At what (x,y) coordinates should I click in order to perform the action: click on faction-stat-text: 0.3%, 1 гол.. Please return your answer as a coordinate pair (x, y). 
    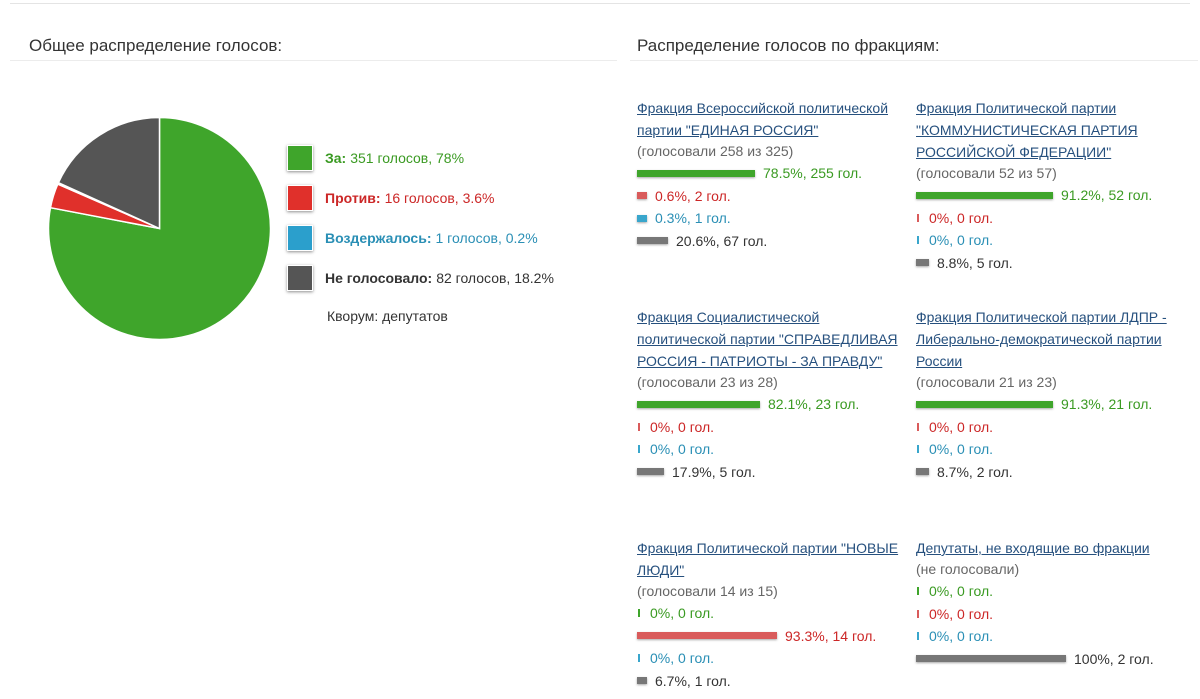
    Looking at the image, I should click on (693, 218).